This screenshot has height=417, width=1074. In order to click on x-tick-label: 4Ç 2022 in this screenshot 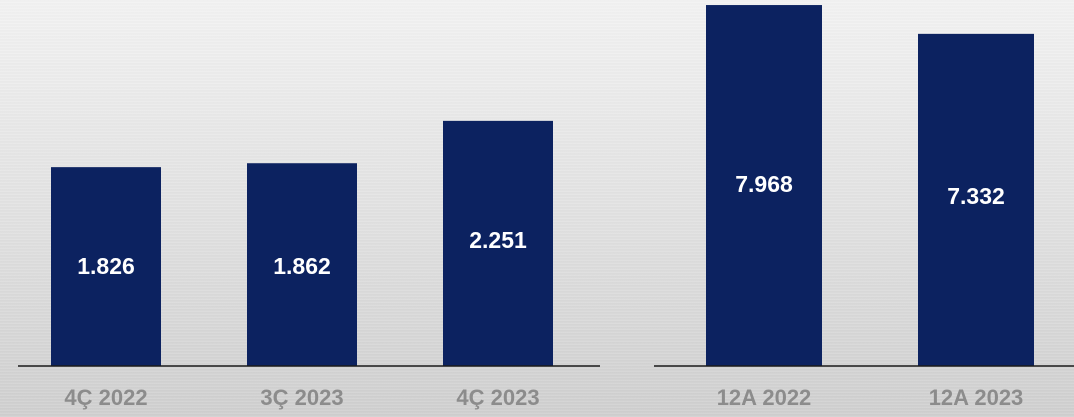, I will do `click(105, 397)`.